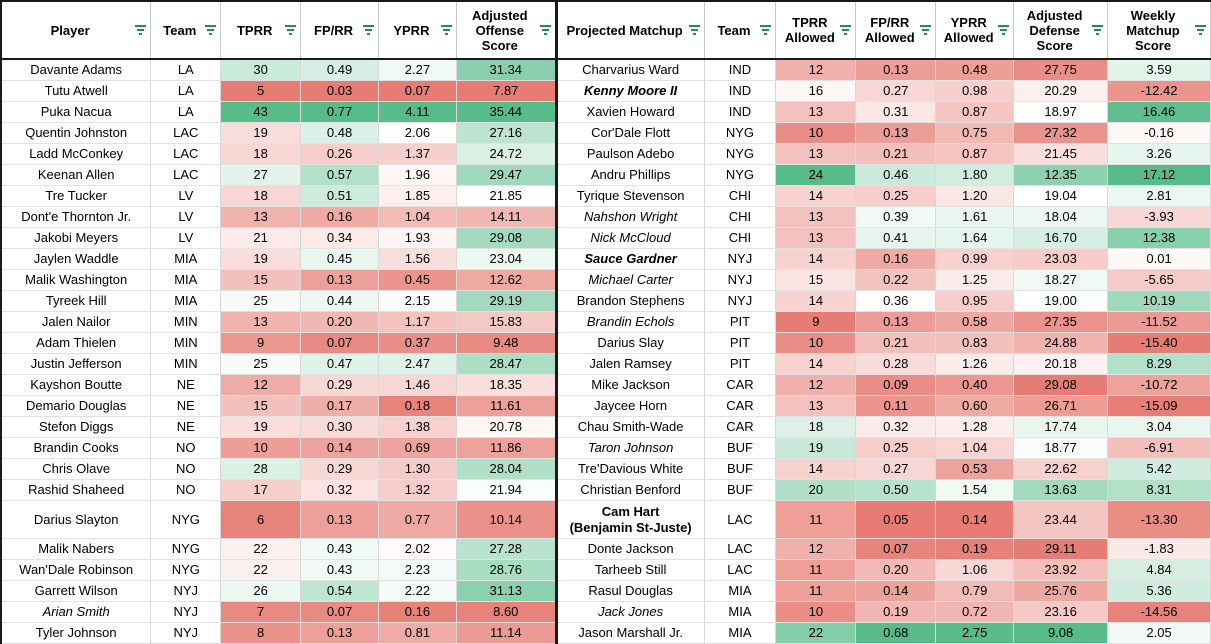 Image resolution: width=1211 pixels, height=644 pixels. What do you see at coordinates (261, 591) in the screenshot?
I see `tprr-cell: 26` at bounding box center [261, 591].